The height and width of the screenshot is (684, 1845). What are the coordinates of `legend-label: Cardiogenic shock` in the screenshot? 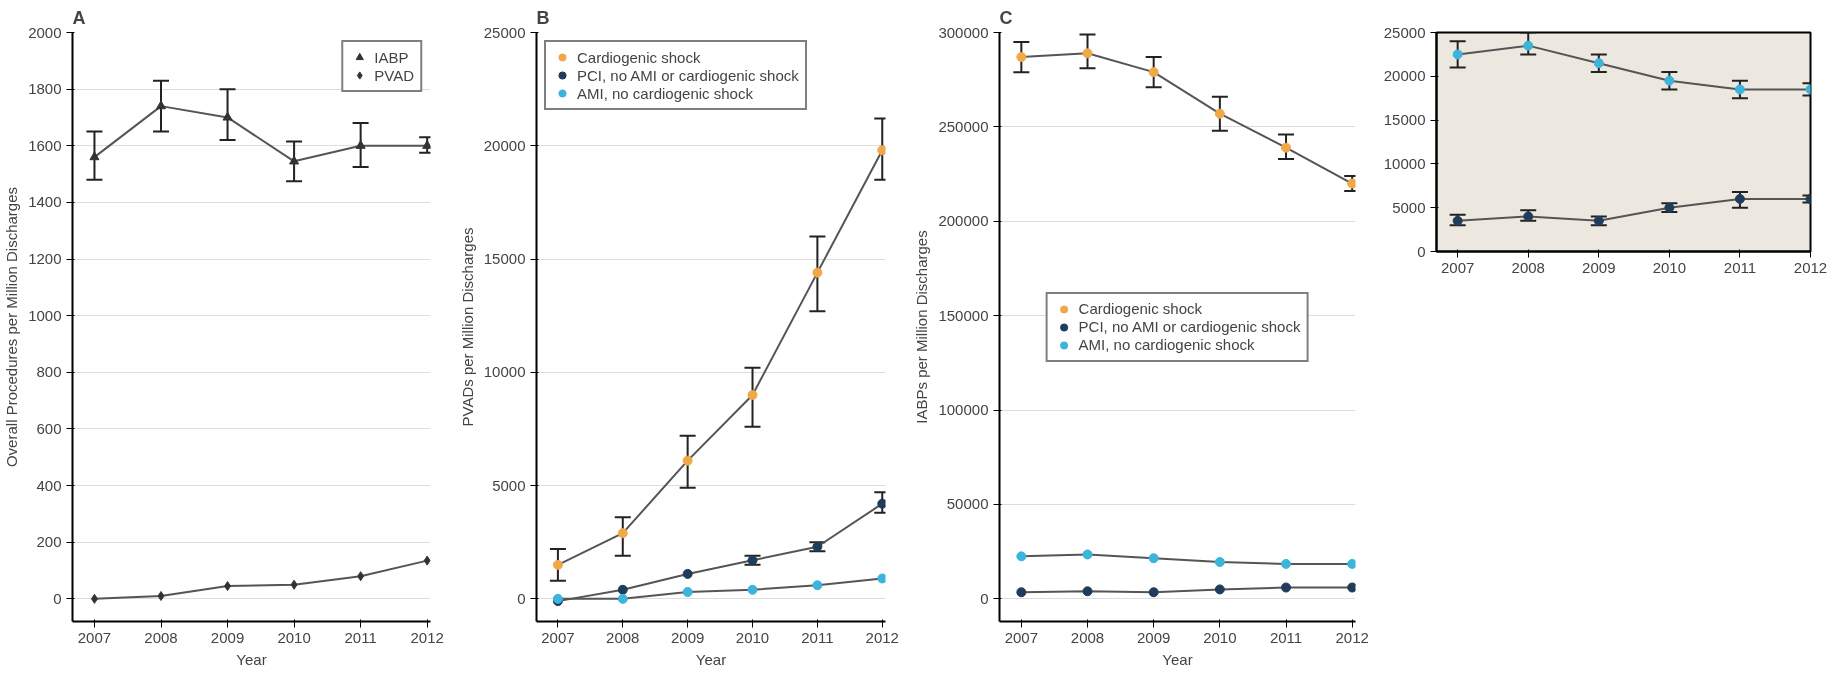 It's located at (1140, 308).